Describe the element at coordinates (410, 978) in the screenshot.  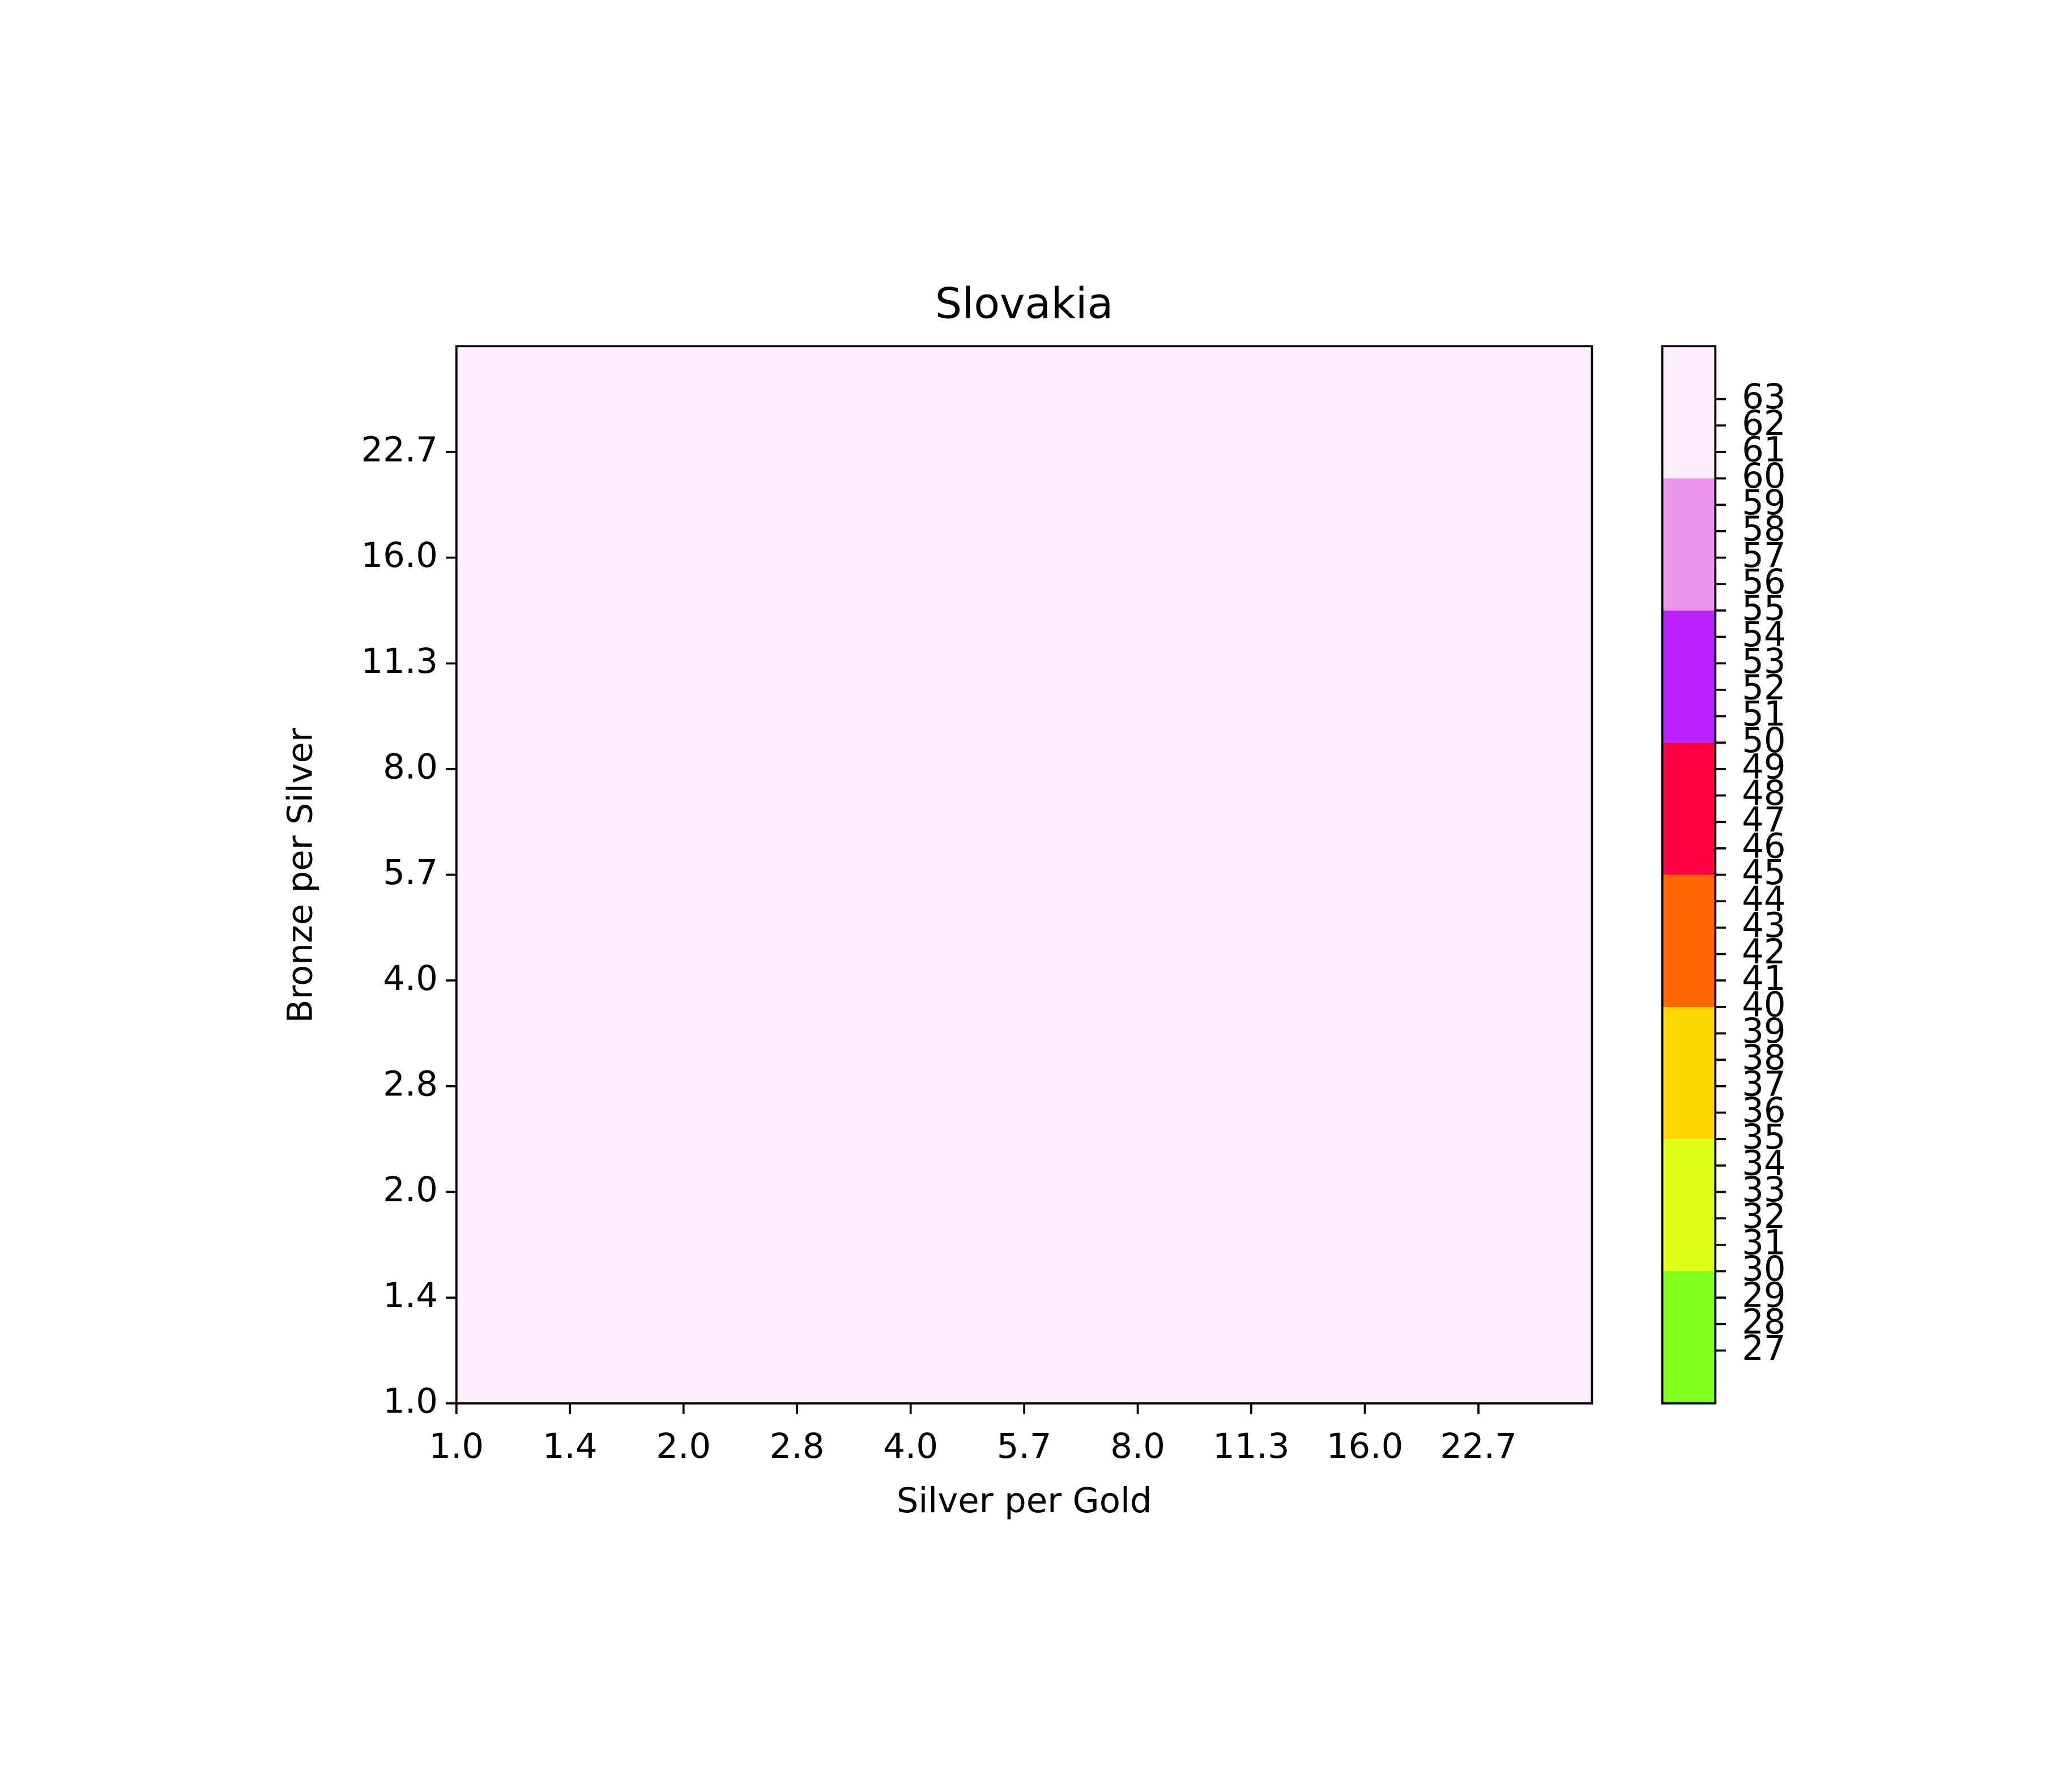
I see `y-tick-label: 4.0` at that location.